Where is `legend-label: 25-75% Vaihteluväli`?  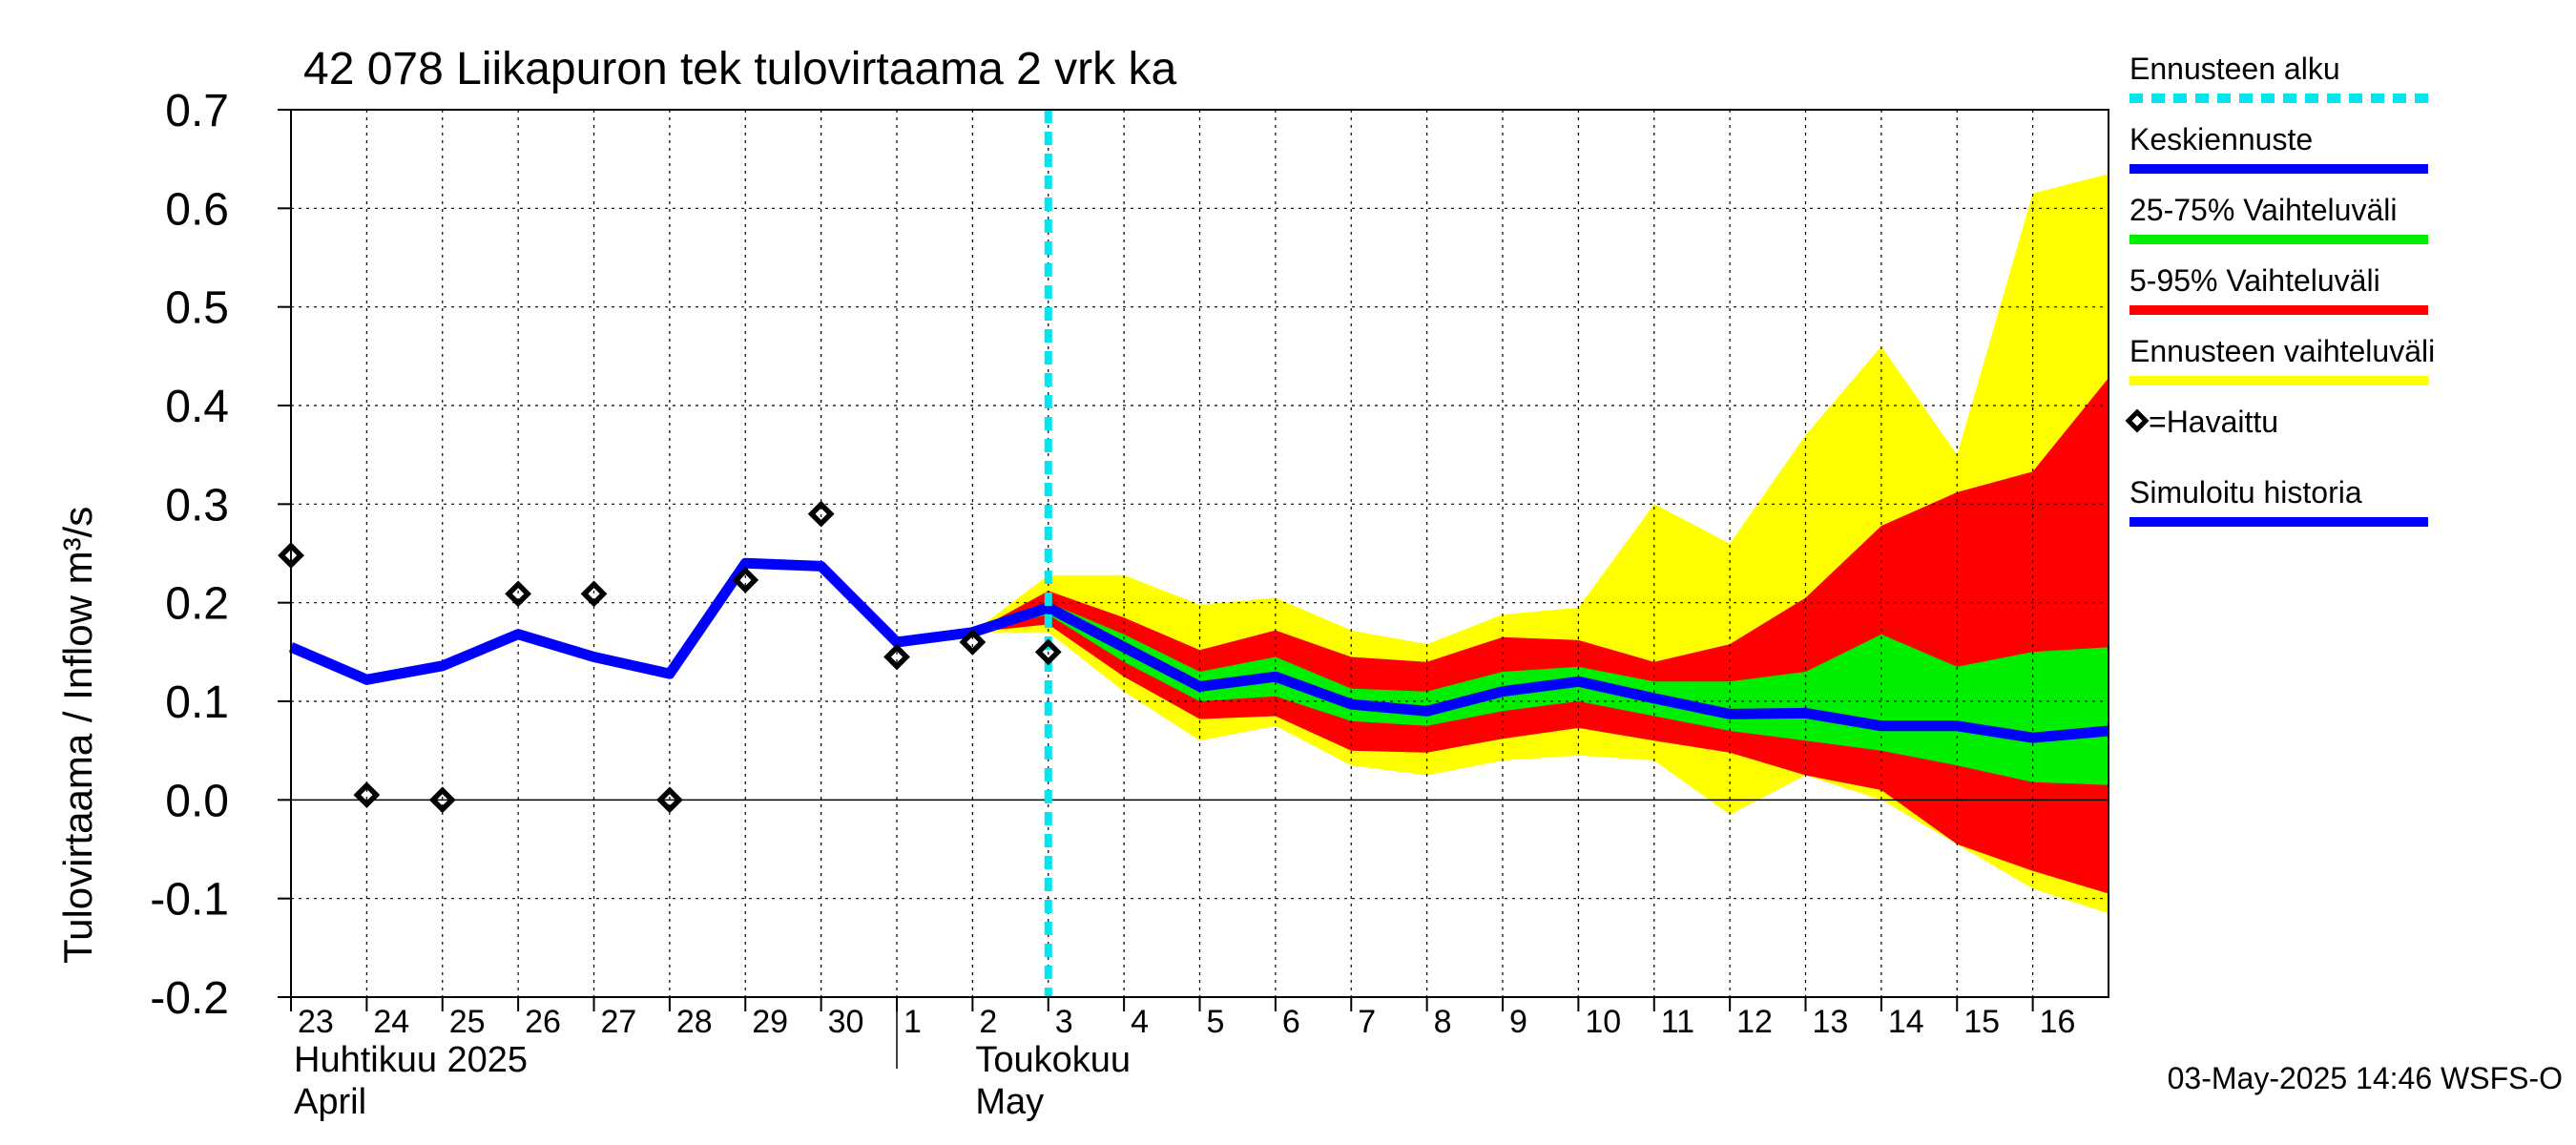
legend-label: 25-75% Vaihteluväli is located at coordinates (2263, 210).